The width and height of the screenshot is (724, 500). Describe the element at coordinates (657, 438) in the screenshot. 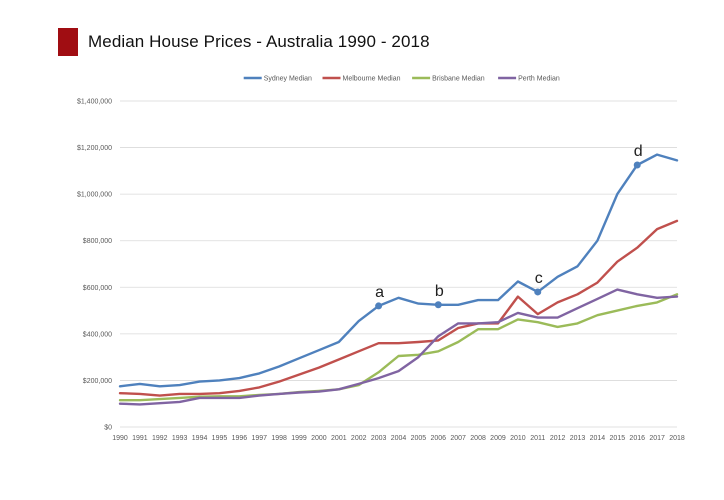

I see `x-tick-label: 2017` at that location.